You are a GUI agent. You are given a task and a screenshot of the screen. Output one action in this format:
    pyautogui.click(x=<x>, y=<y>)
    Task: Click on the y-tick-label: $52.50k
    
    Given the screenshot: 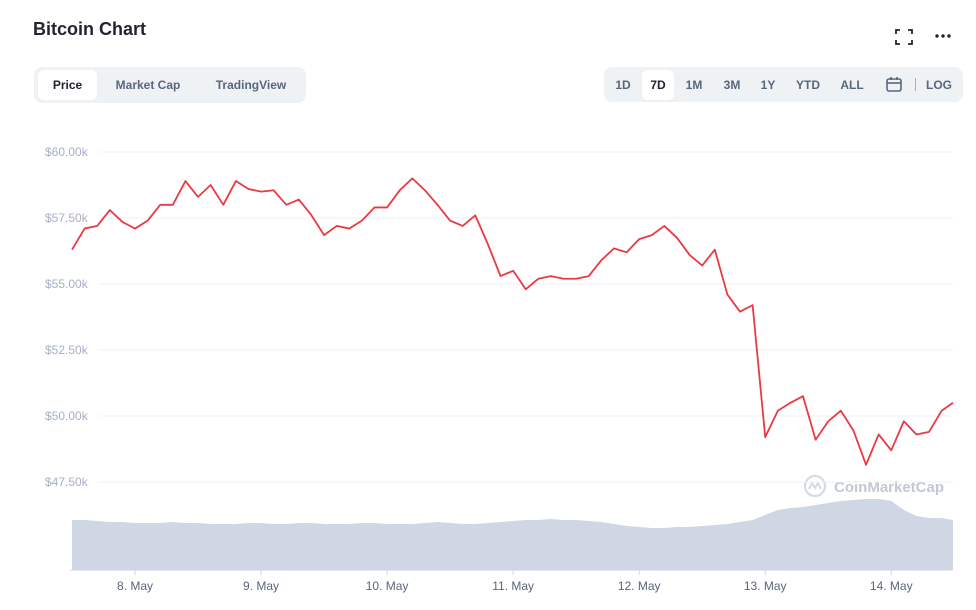 What is the action you would take?
    pyautogui.click(x=67, y=350)
    